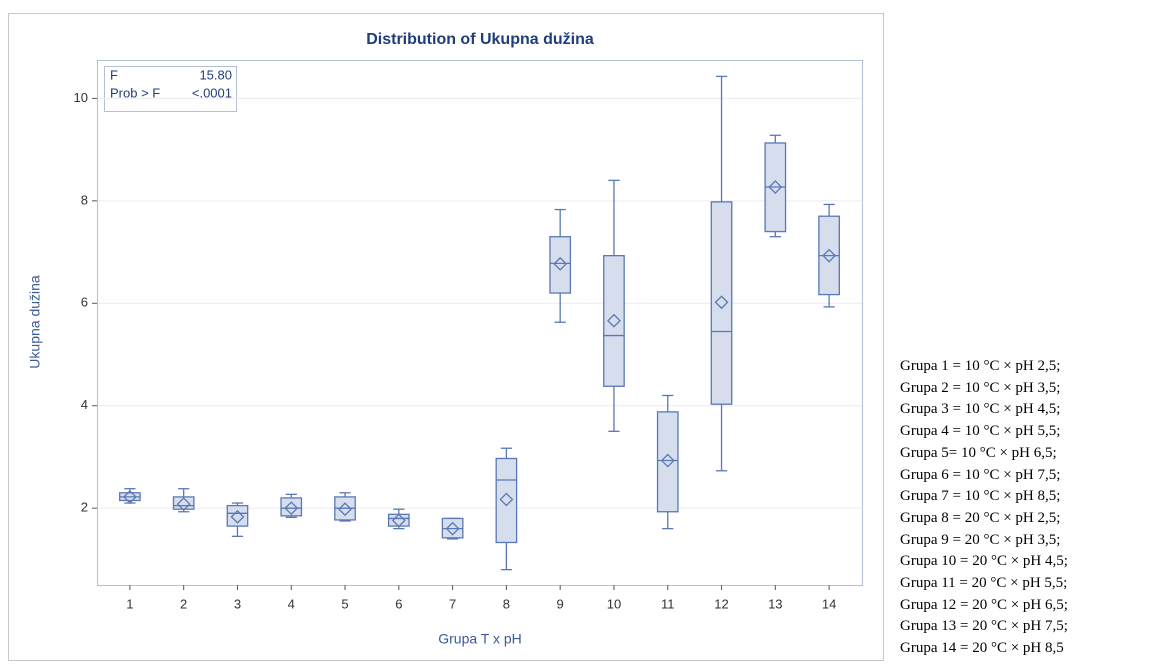 The width and height of the screenshot is (1156, 668). I want to click on group-note: Grupa 4 = 10 °C × pH 5,5;, so click(980, 431).